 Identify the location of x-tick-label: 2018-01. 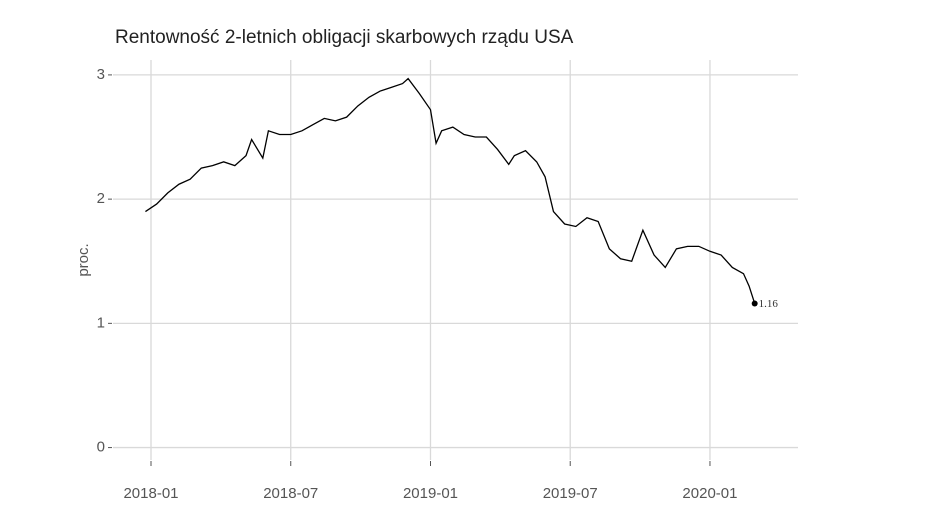
(150, 493).